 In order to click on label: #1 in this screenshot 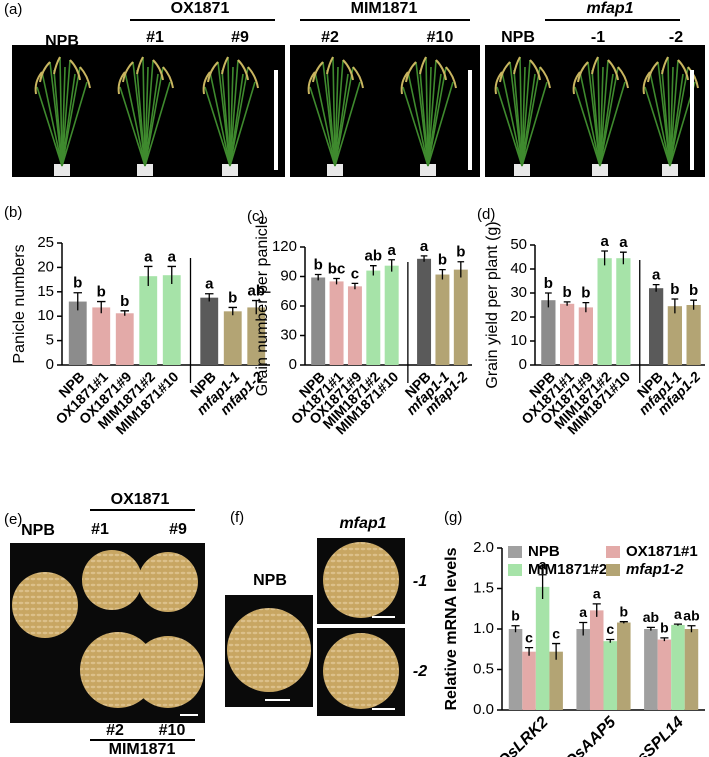, I will do `click(100, 529)`.